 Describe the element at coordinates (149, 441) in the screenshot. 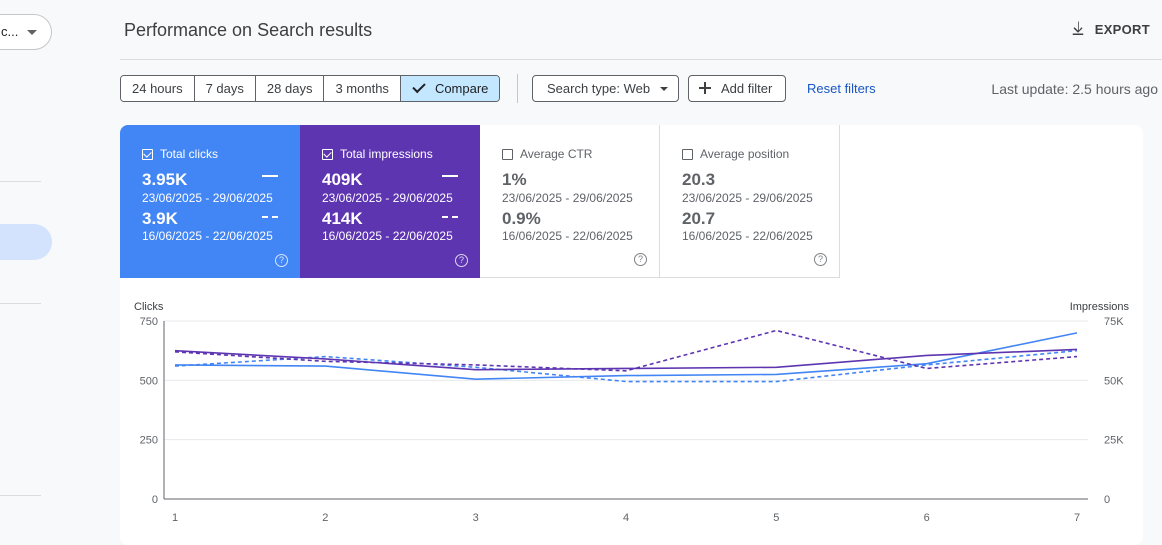

I see `y-tick-left: 250` at that location.